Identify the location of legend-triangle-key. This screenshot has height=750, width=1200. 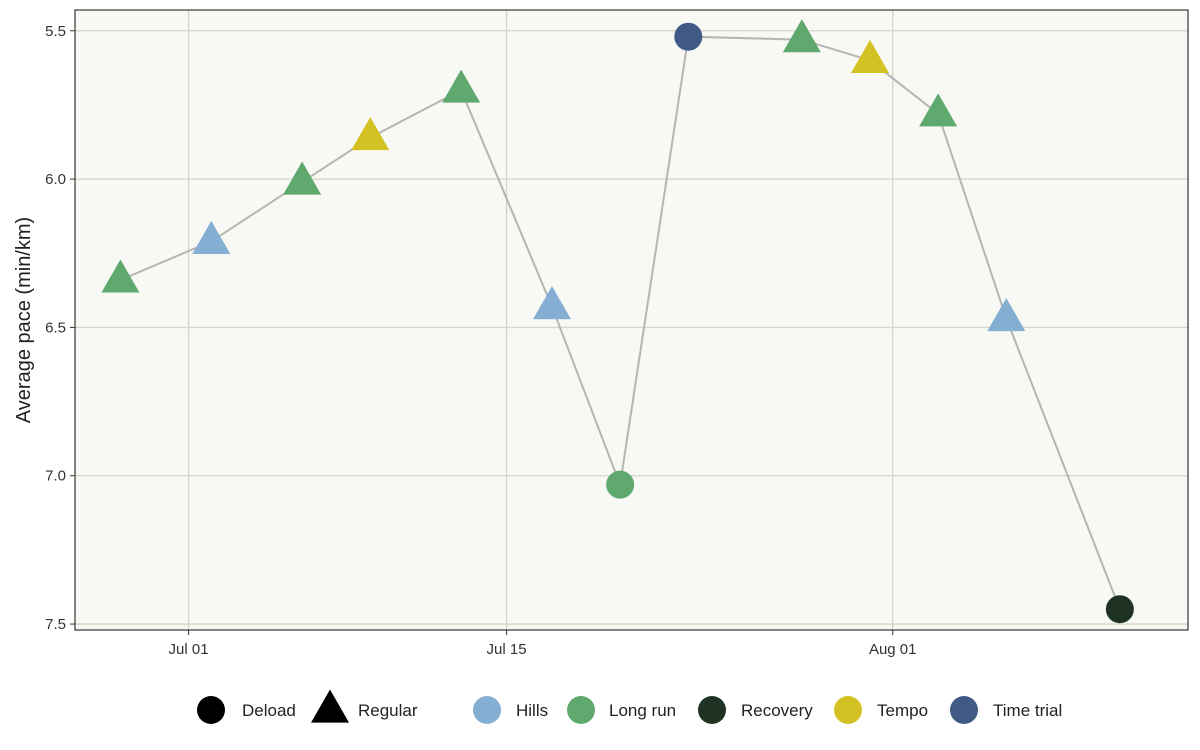
(330, 706).